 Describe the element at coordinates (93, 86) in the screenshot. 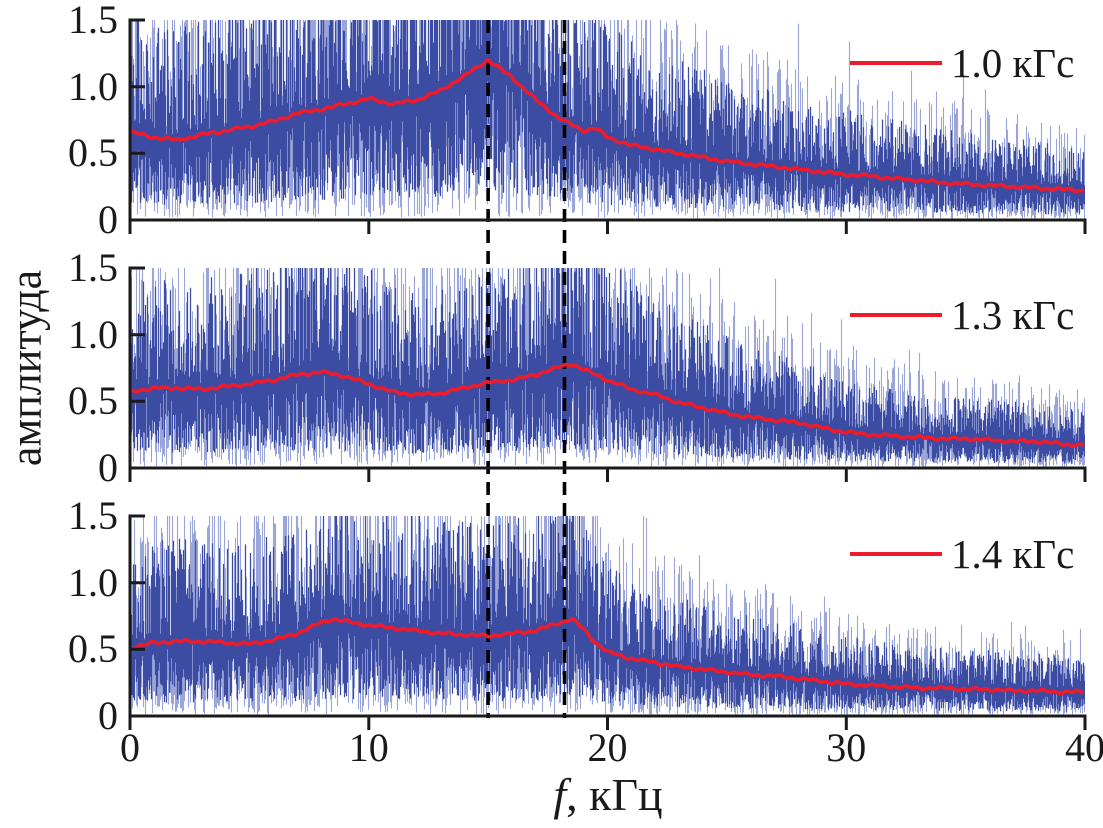

I see `y-tick-label-p1-1.0: 1.0` at that location.